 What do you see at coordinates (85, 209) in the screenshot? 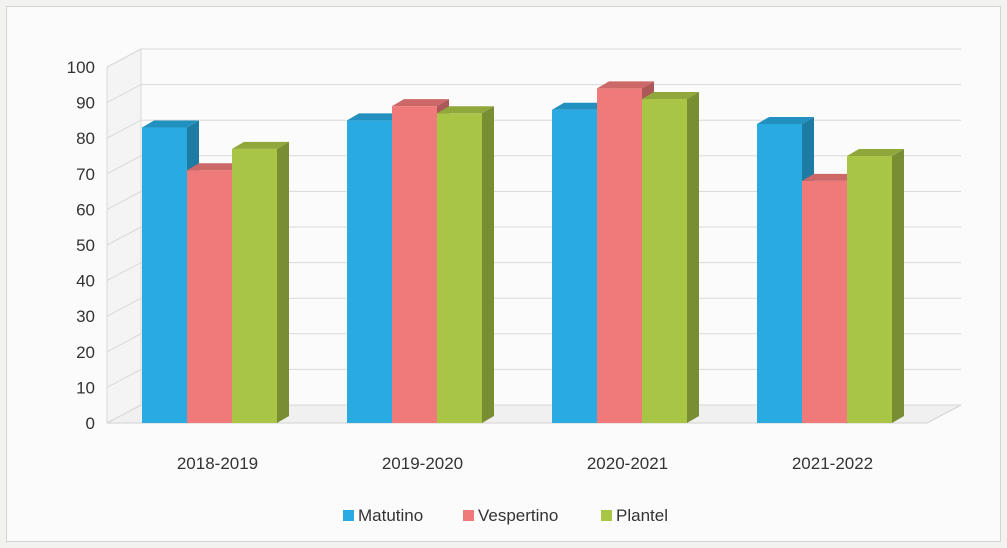
I see `y-tick-label: 60` at bounding box center [85, 209].